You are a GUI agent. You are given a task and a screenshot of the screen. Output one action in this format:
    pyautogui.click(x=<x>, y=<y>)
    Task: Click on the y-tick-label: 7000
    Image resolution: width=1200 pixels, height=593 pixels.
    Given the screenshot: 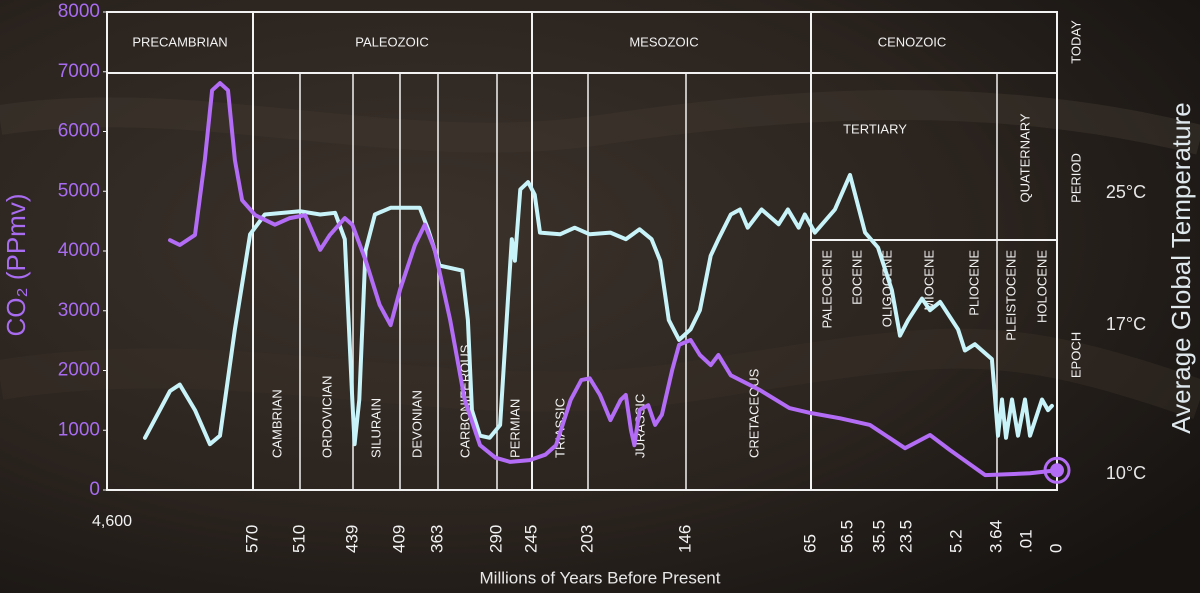 What is the action you would take?
    pyautogui.click(x=79, y=71)
    